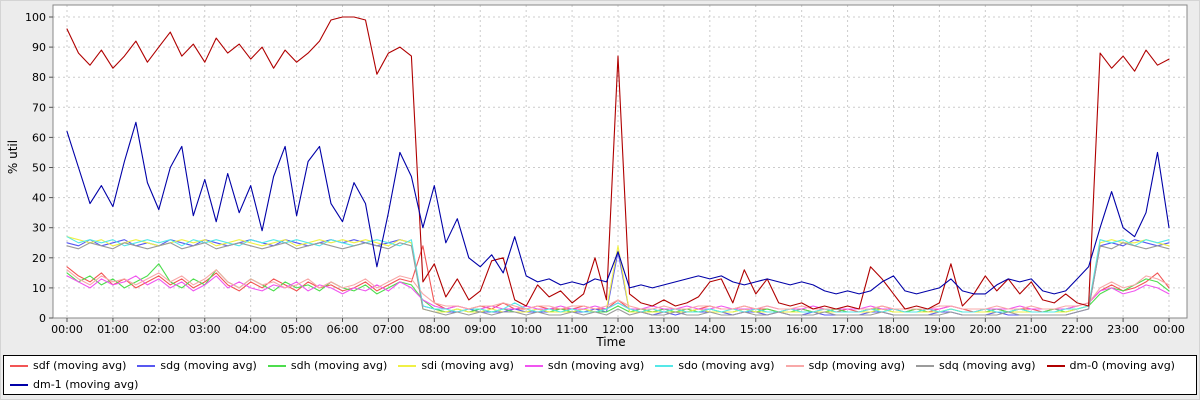  I want to click on legend-swatch-sdf, so click(19, 365).